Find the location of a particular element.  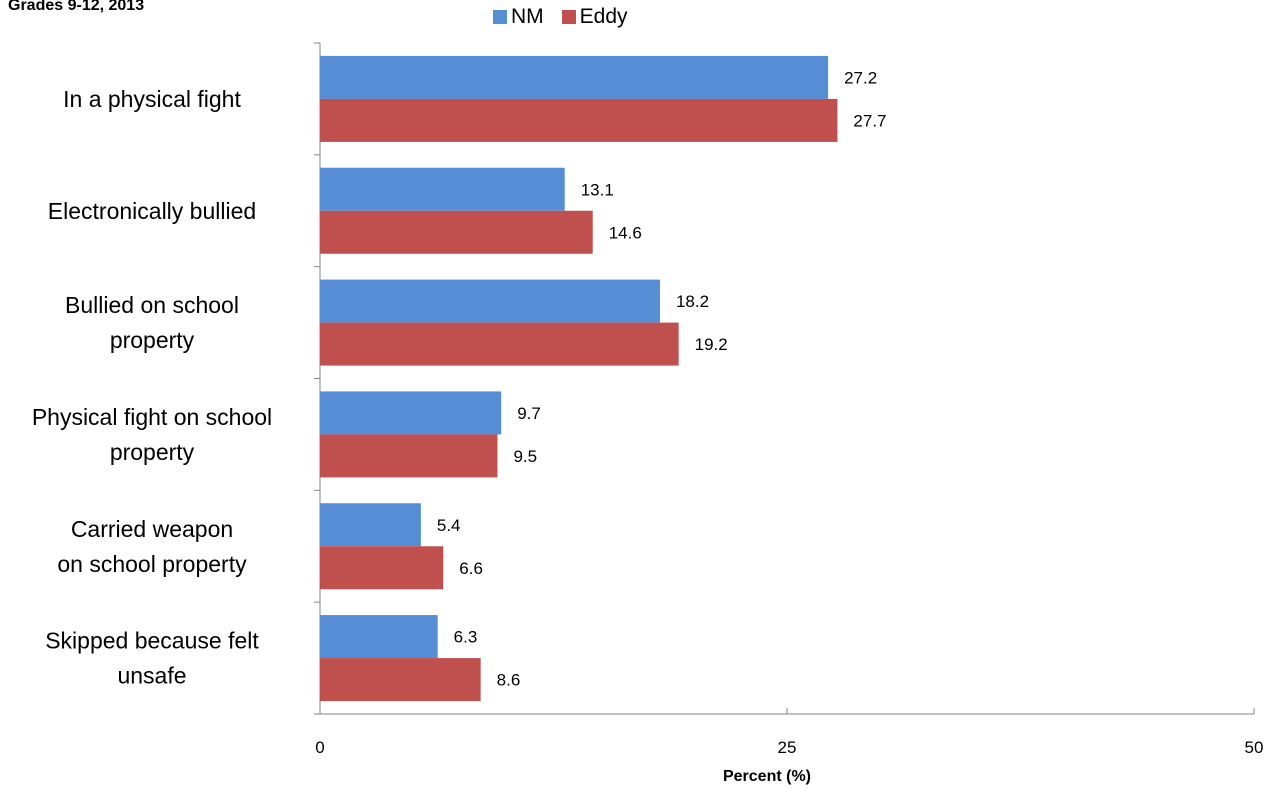

value-label-eddy: 14.6 is located at coordinates (625, 232).